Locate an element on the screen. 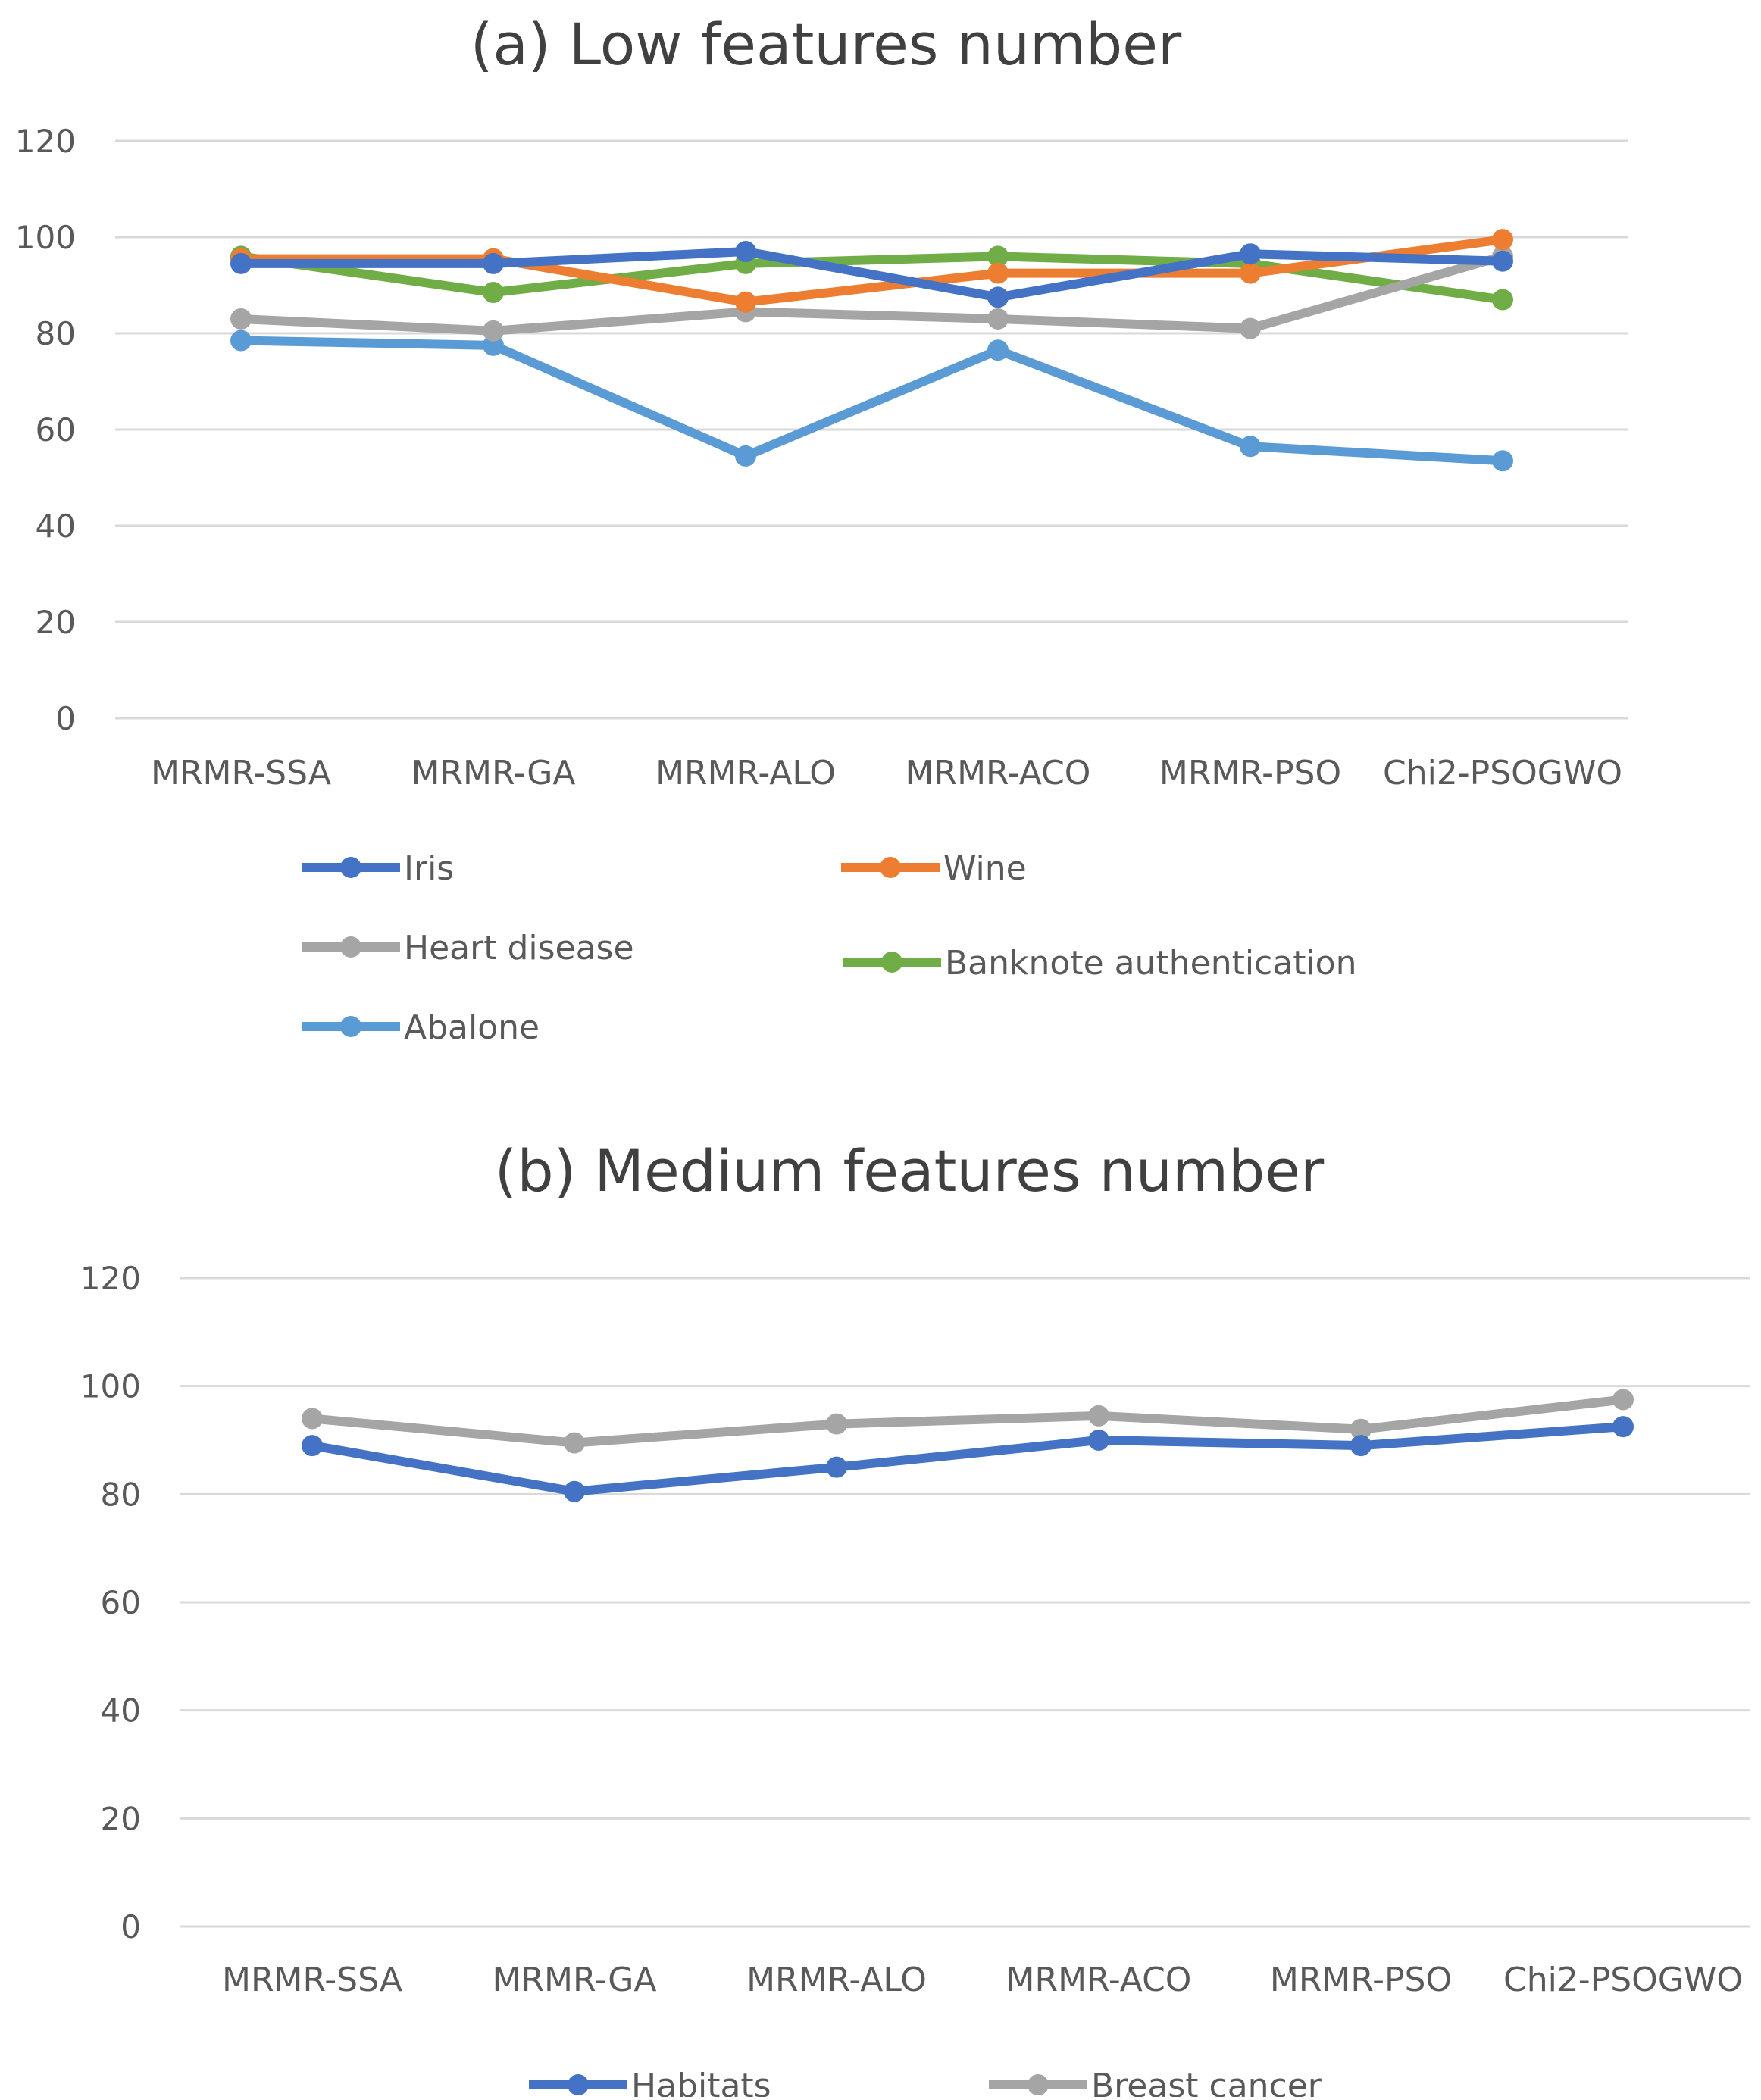 The width and height of the screenshot is (1761, 2100). legend-label: Iris is located at coordinates (429, 868).